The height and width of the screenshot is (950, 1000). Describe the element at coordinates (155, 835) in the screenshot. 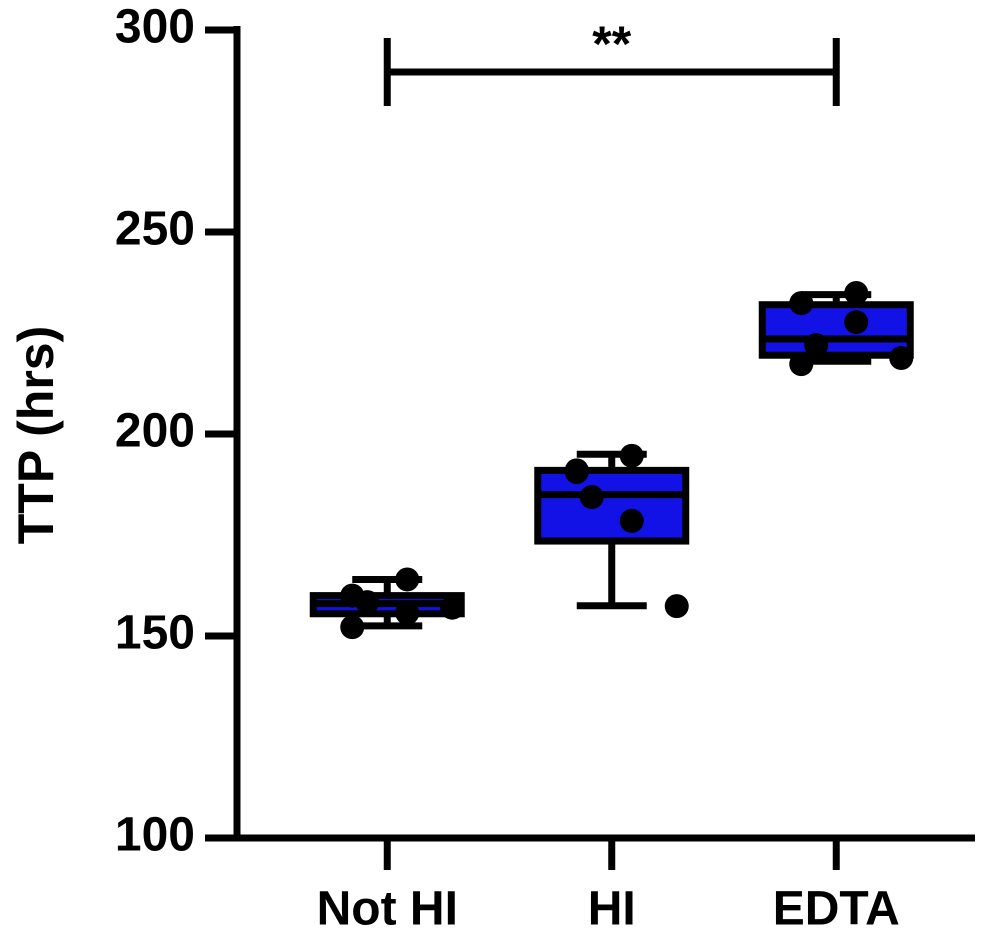

I see `y-tick-label: 100` at that location.